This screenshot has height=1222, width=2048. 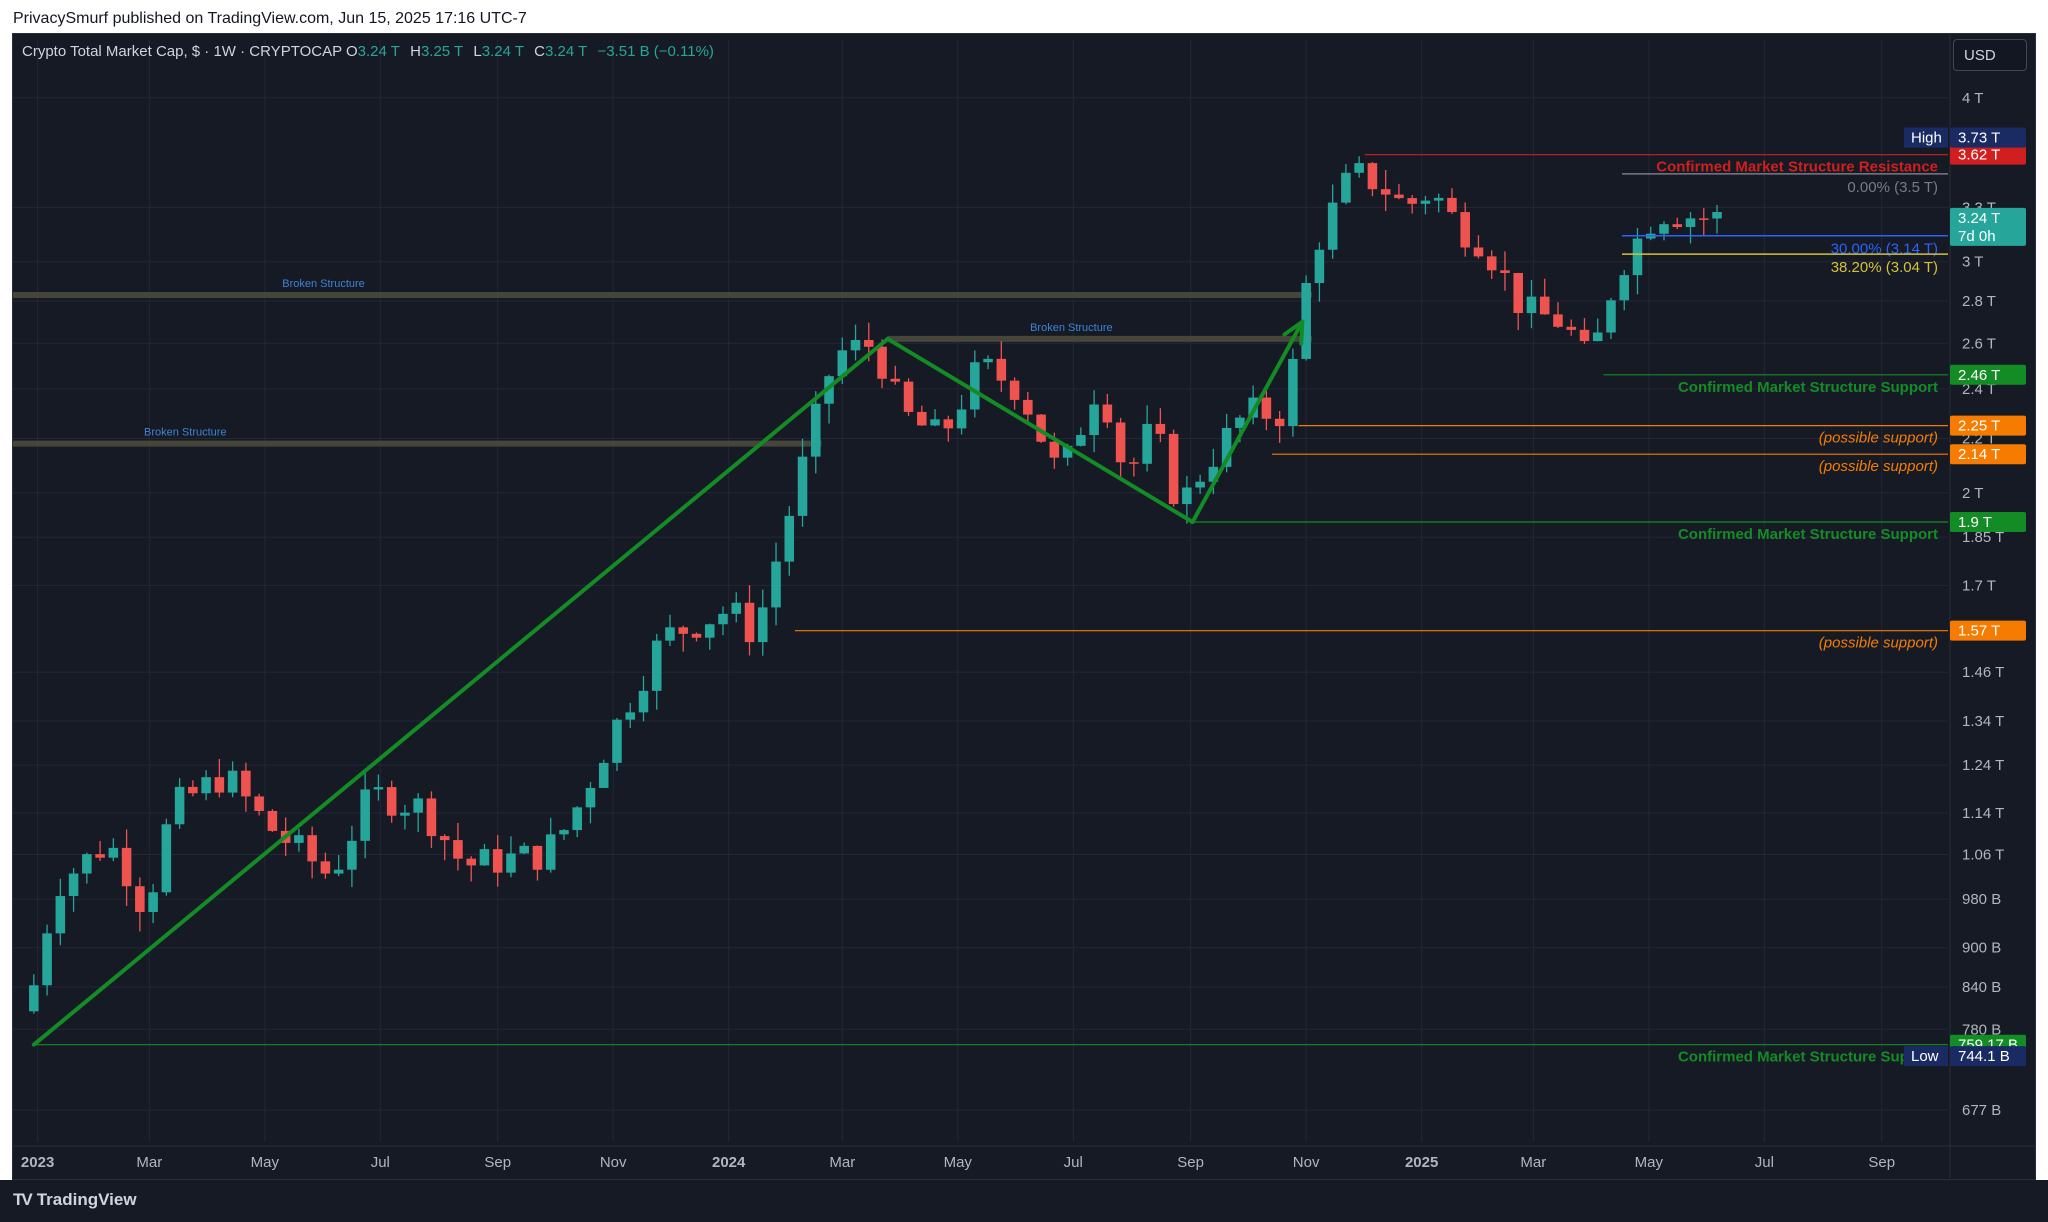 What do you see at coordinates (265, 1162) in the screenshot?
I see `x-tick-label: May` at bounding box center [265, 1162].